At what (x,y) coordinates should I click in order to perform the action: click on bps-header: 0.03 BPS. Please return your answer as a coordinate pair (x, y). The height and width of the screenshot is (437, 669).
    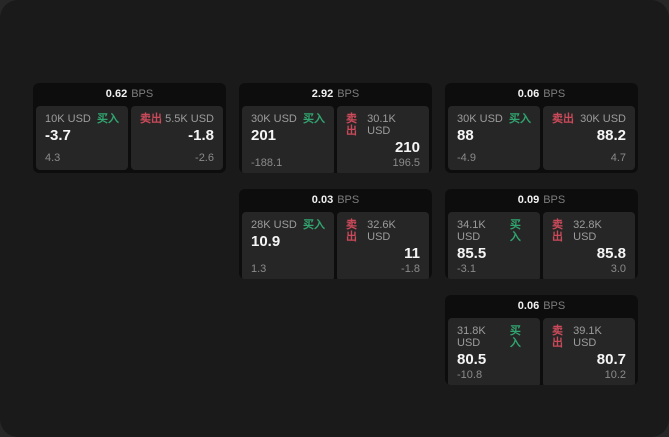
    Looking at the image, I should click on (335, 200).